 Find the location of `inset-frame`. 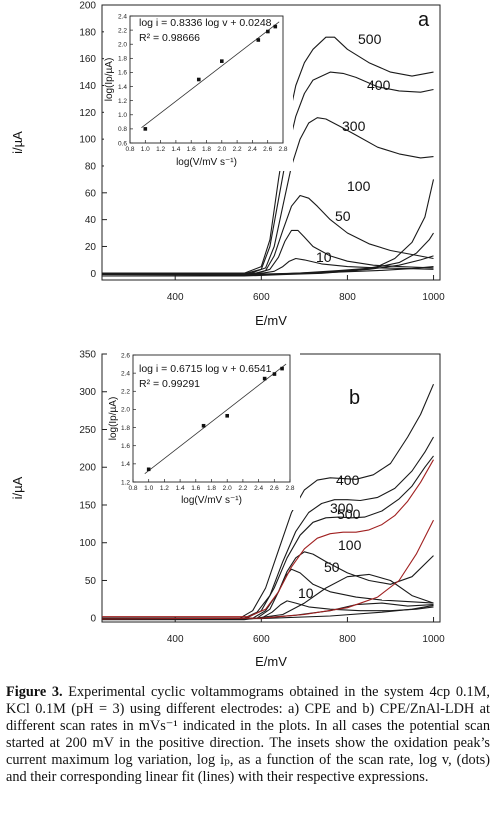

inset-frame is located at coordinates (206, 79).